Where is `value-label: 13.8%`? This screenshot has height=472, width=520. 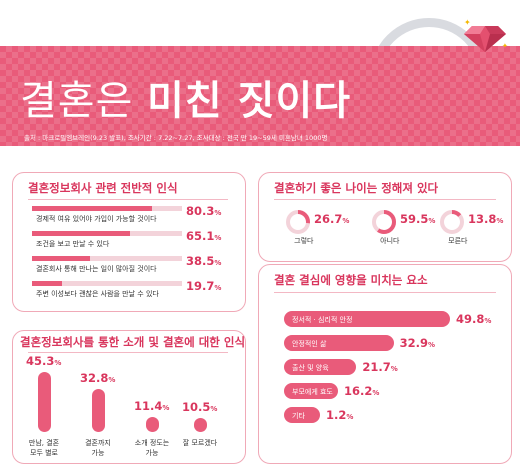 value-label: 13.8% is located at coordinates (486, 219).